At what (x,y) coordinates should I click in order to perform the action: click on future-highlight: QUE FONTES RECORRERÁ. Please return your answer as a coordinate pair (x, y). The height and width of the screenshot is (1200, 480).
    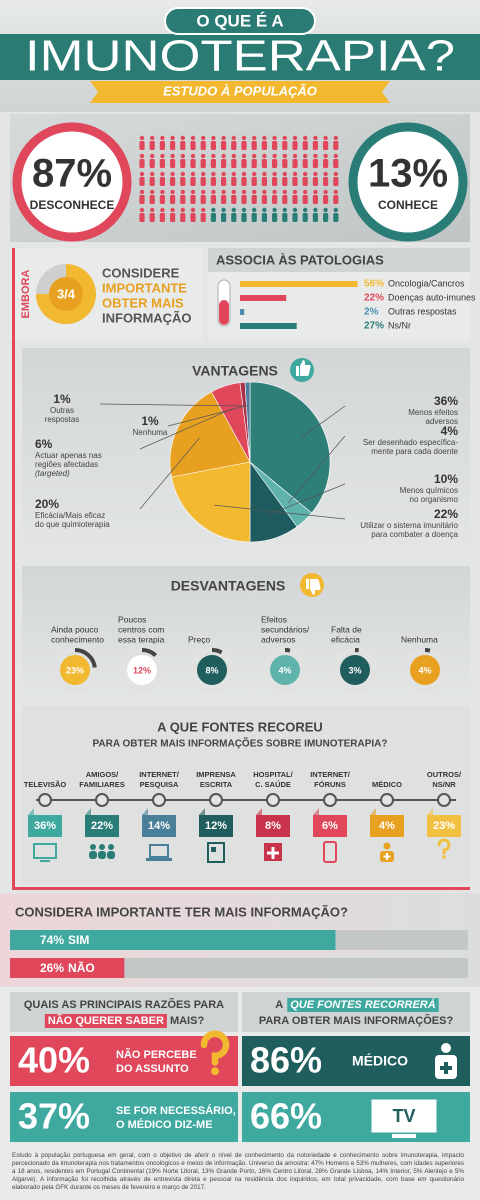
    Looking at the image, I should click on (363, 1004).